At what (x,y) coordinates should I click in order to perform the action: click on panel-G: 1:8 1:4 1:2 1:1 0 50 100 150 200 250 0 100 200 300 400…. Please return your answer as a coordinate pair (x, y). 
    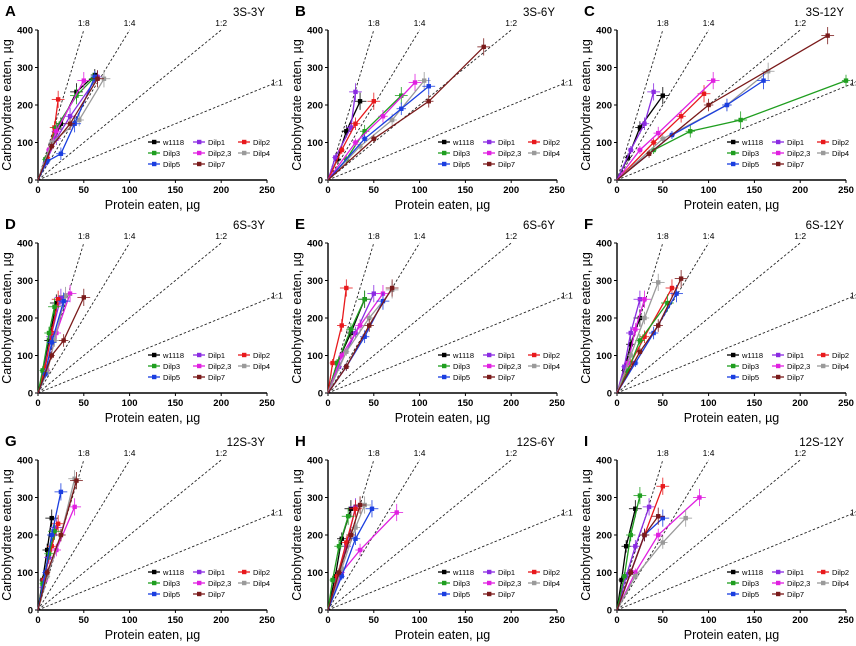
    Looking at the image, I should click on (141, 537).